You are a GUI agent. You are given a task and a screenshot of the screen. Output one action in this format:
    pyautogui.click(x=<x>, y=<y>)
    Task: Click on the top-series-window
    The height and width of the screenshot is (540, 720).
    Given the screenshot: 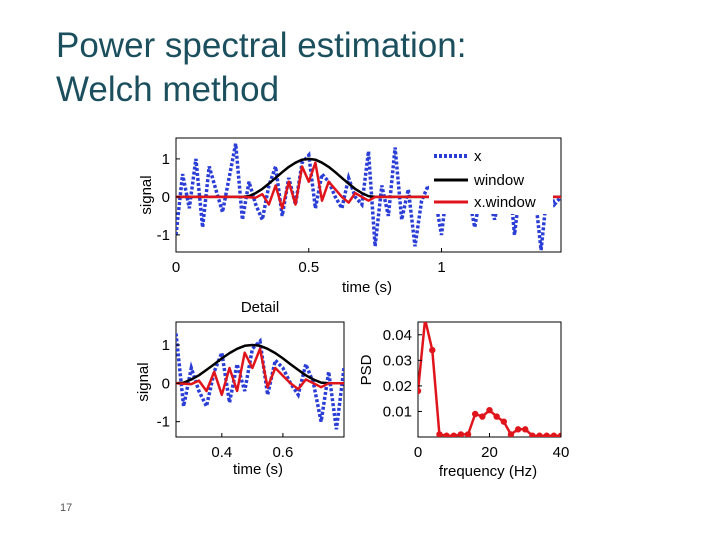 What is the action you would take?
    pyautogui.click(x=368, y=178)
    